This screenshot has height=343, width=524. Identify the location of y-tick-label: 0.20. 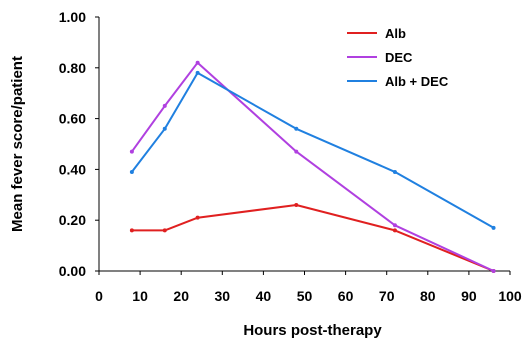
(72, 220).